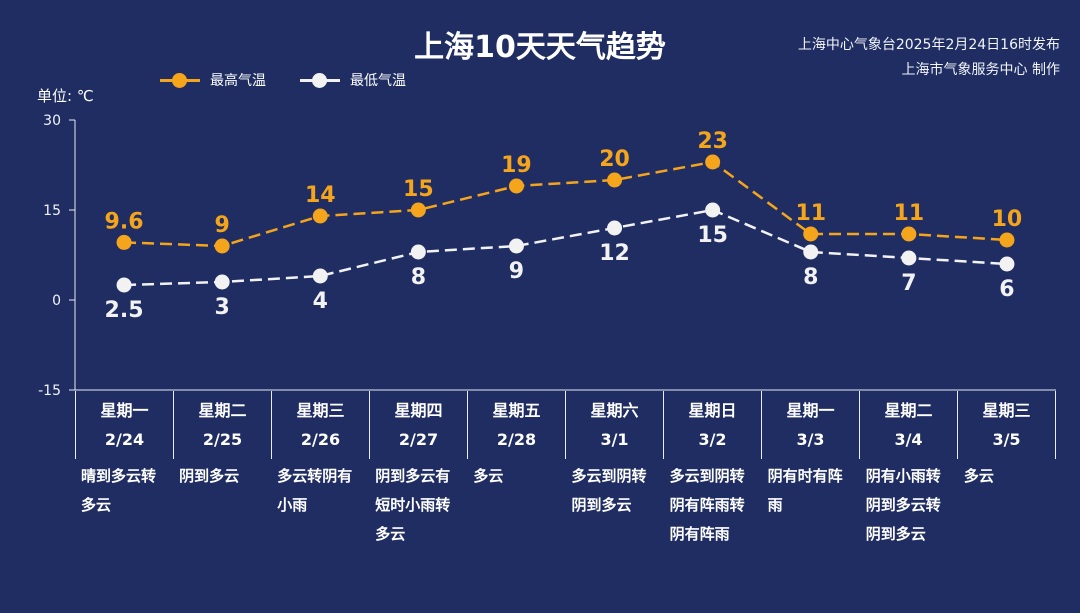 The width and height of the screenshot is (1080, 613). Describe the element at coordinates (540, 47) in the screenshot. I see `chart-title: 上海10天天气趋势` at that location.